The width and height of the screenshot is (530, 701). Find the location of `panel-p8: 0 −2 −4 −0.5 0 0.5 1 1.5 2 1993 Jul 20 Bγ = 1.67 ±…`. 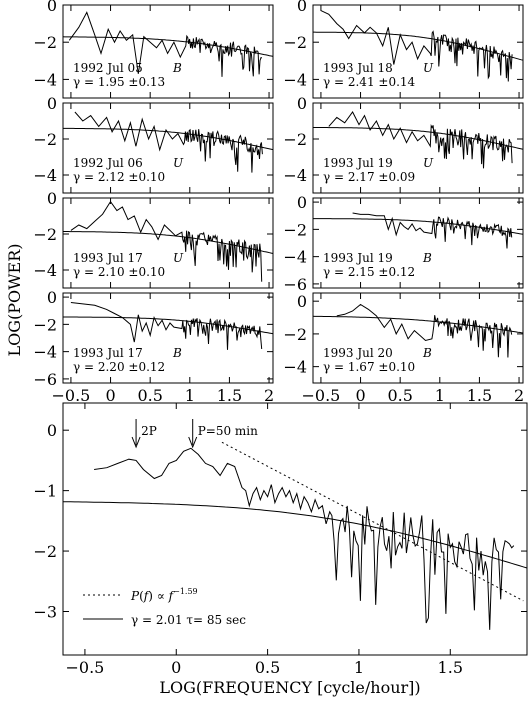

panel-p8: 0 −2 −4 −0.5 0 0.5 1 1.5 2 1993 Jul 20 Bγ = 1.67 ±… is located at coordinates (403, 348).